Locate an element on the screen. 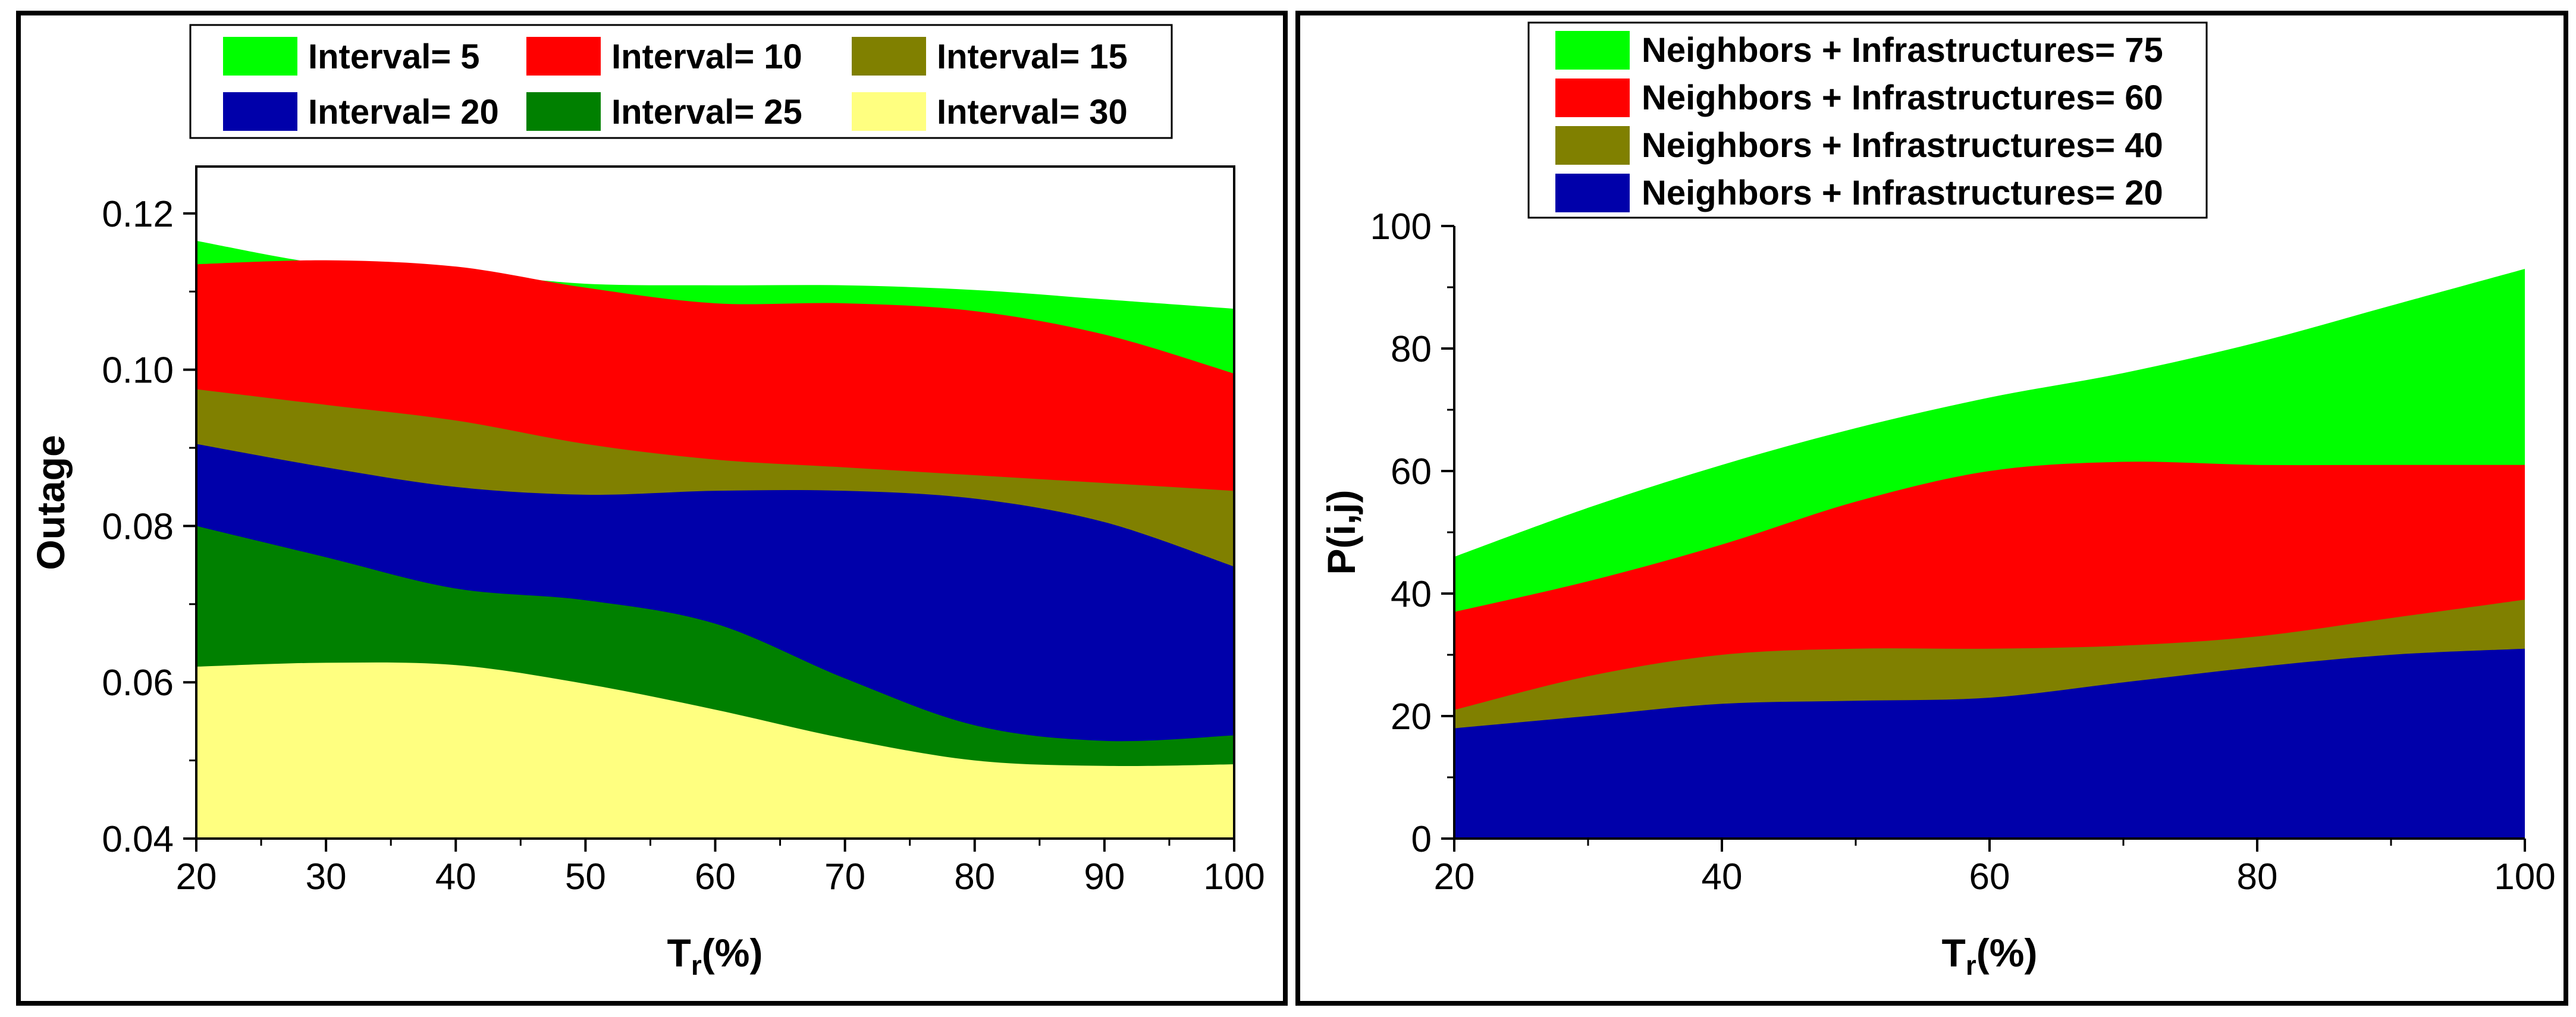 This screenshot has width=2576, height=1017. right-y-tick-label-3: 60 is located at coordinates (1411, 471).